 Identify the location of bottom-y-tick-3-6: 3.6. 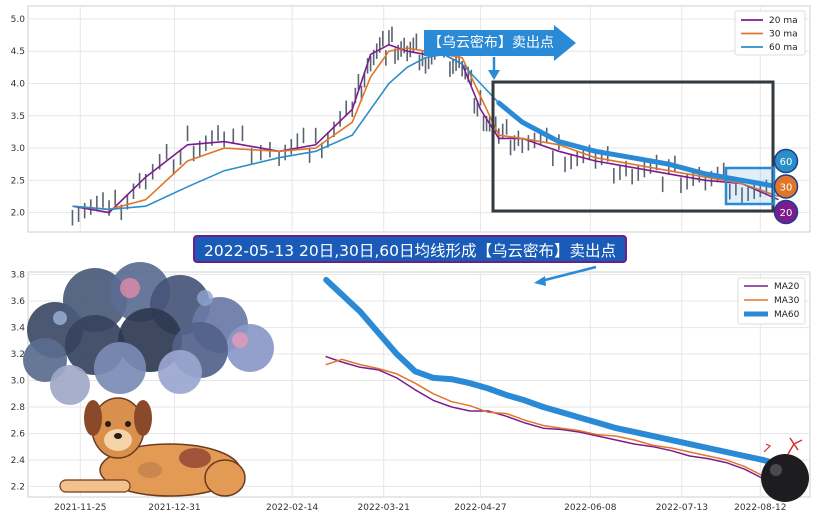
(18, 302).